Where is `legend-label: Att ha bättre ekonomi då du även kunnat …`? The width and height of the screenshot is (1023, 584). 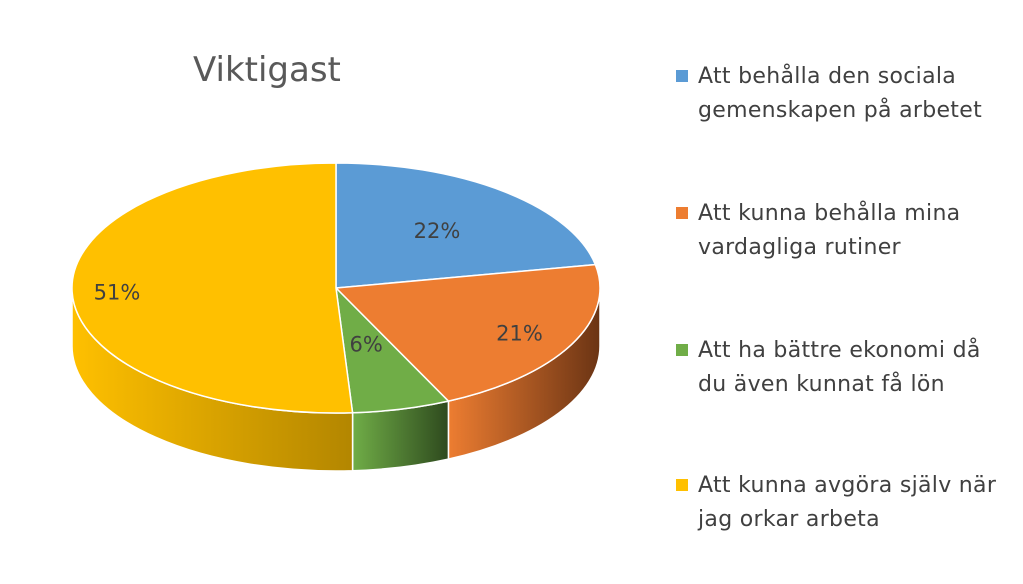 legend-label: Att ha bättre ekonomi då du även kunnat … is located at coordinates (839, 367).